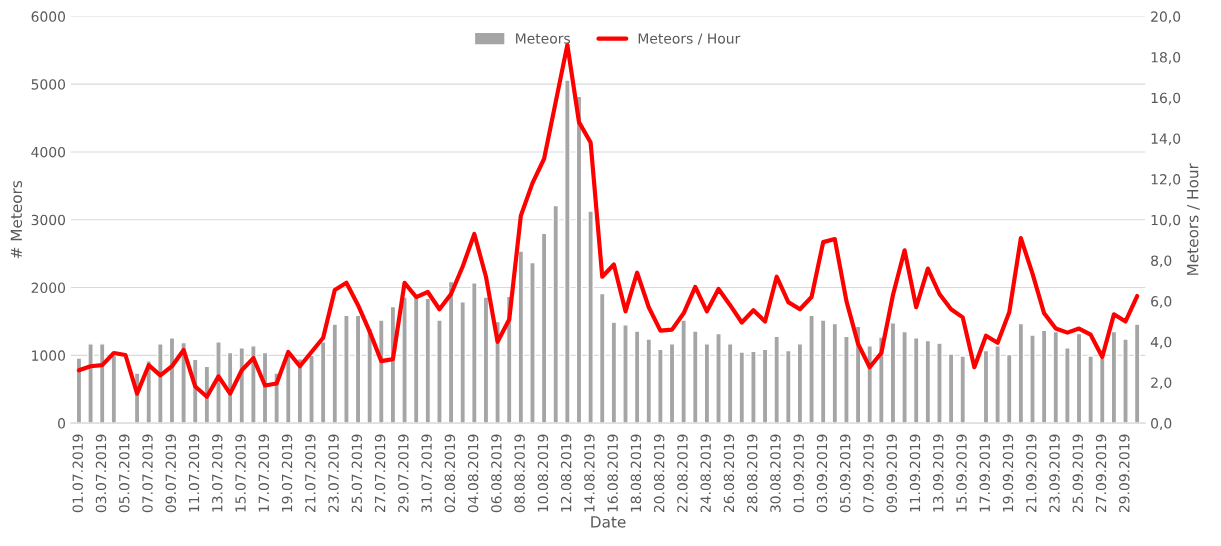  I want to click on x-tick-label: 27.07.2019, so click(380, 473).